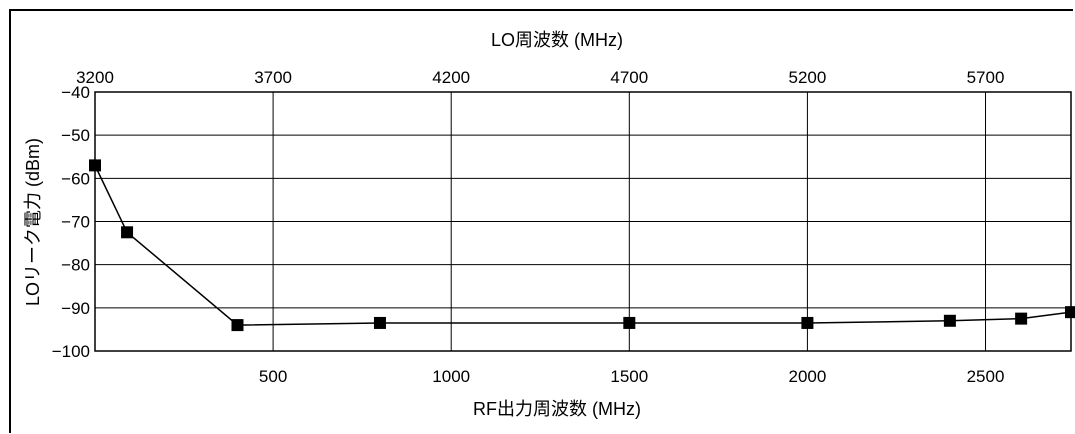 This screenshot has height=434, width=1075. I want to click on top-axis-label: LO周波数 (MHz), so click(557, 40).